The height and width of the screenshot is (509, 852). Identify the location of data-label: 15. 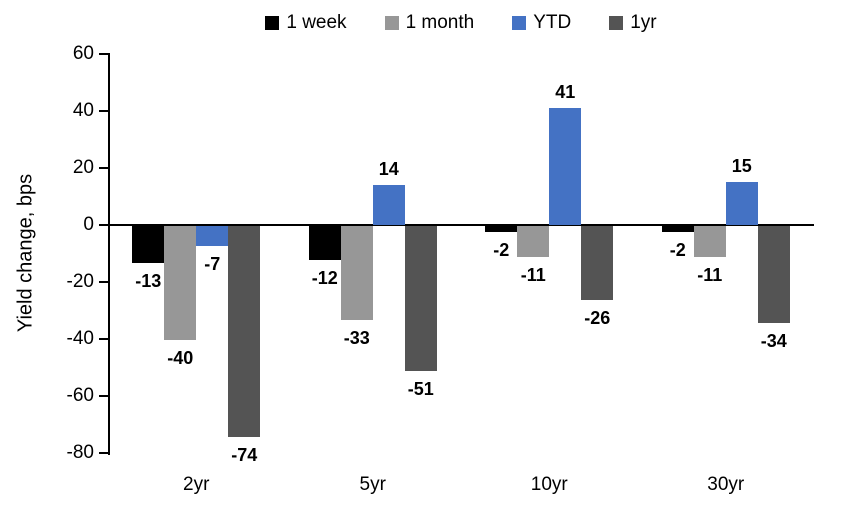
(741, 166).